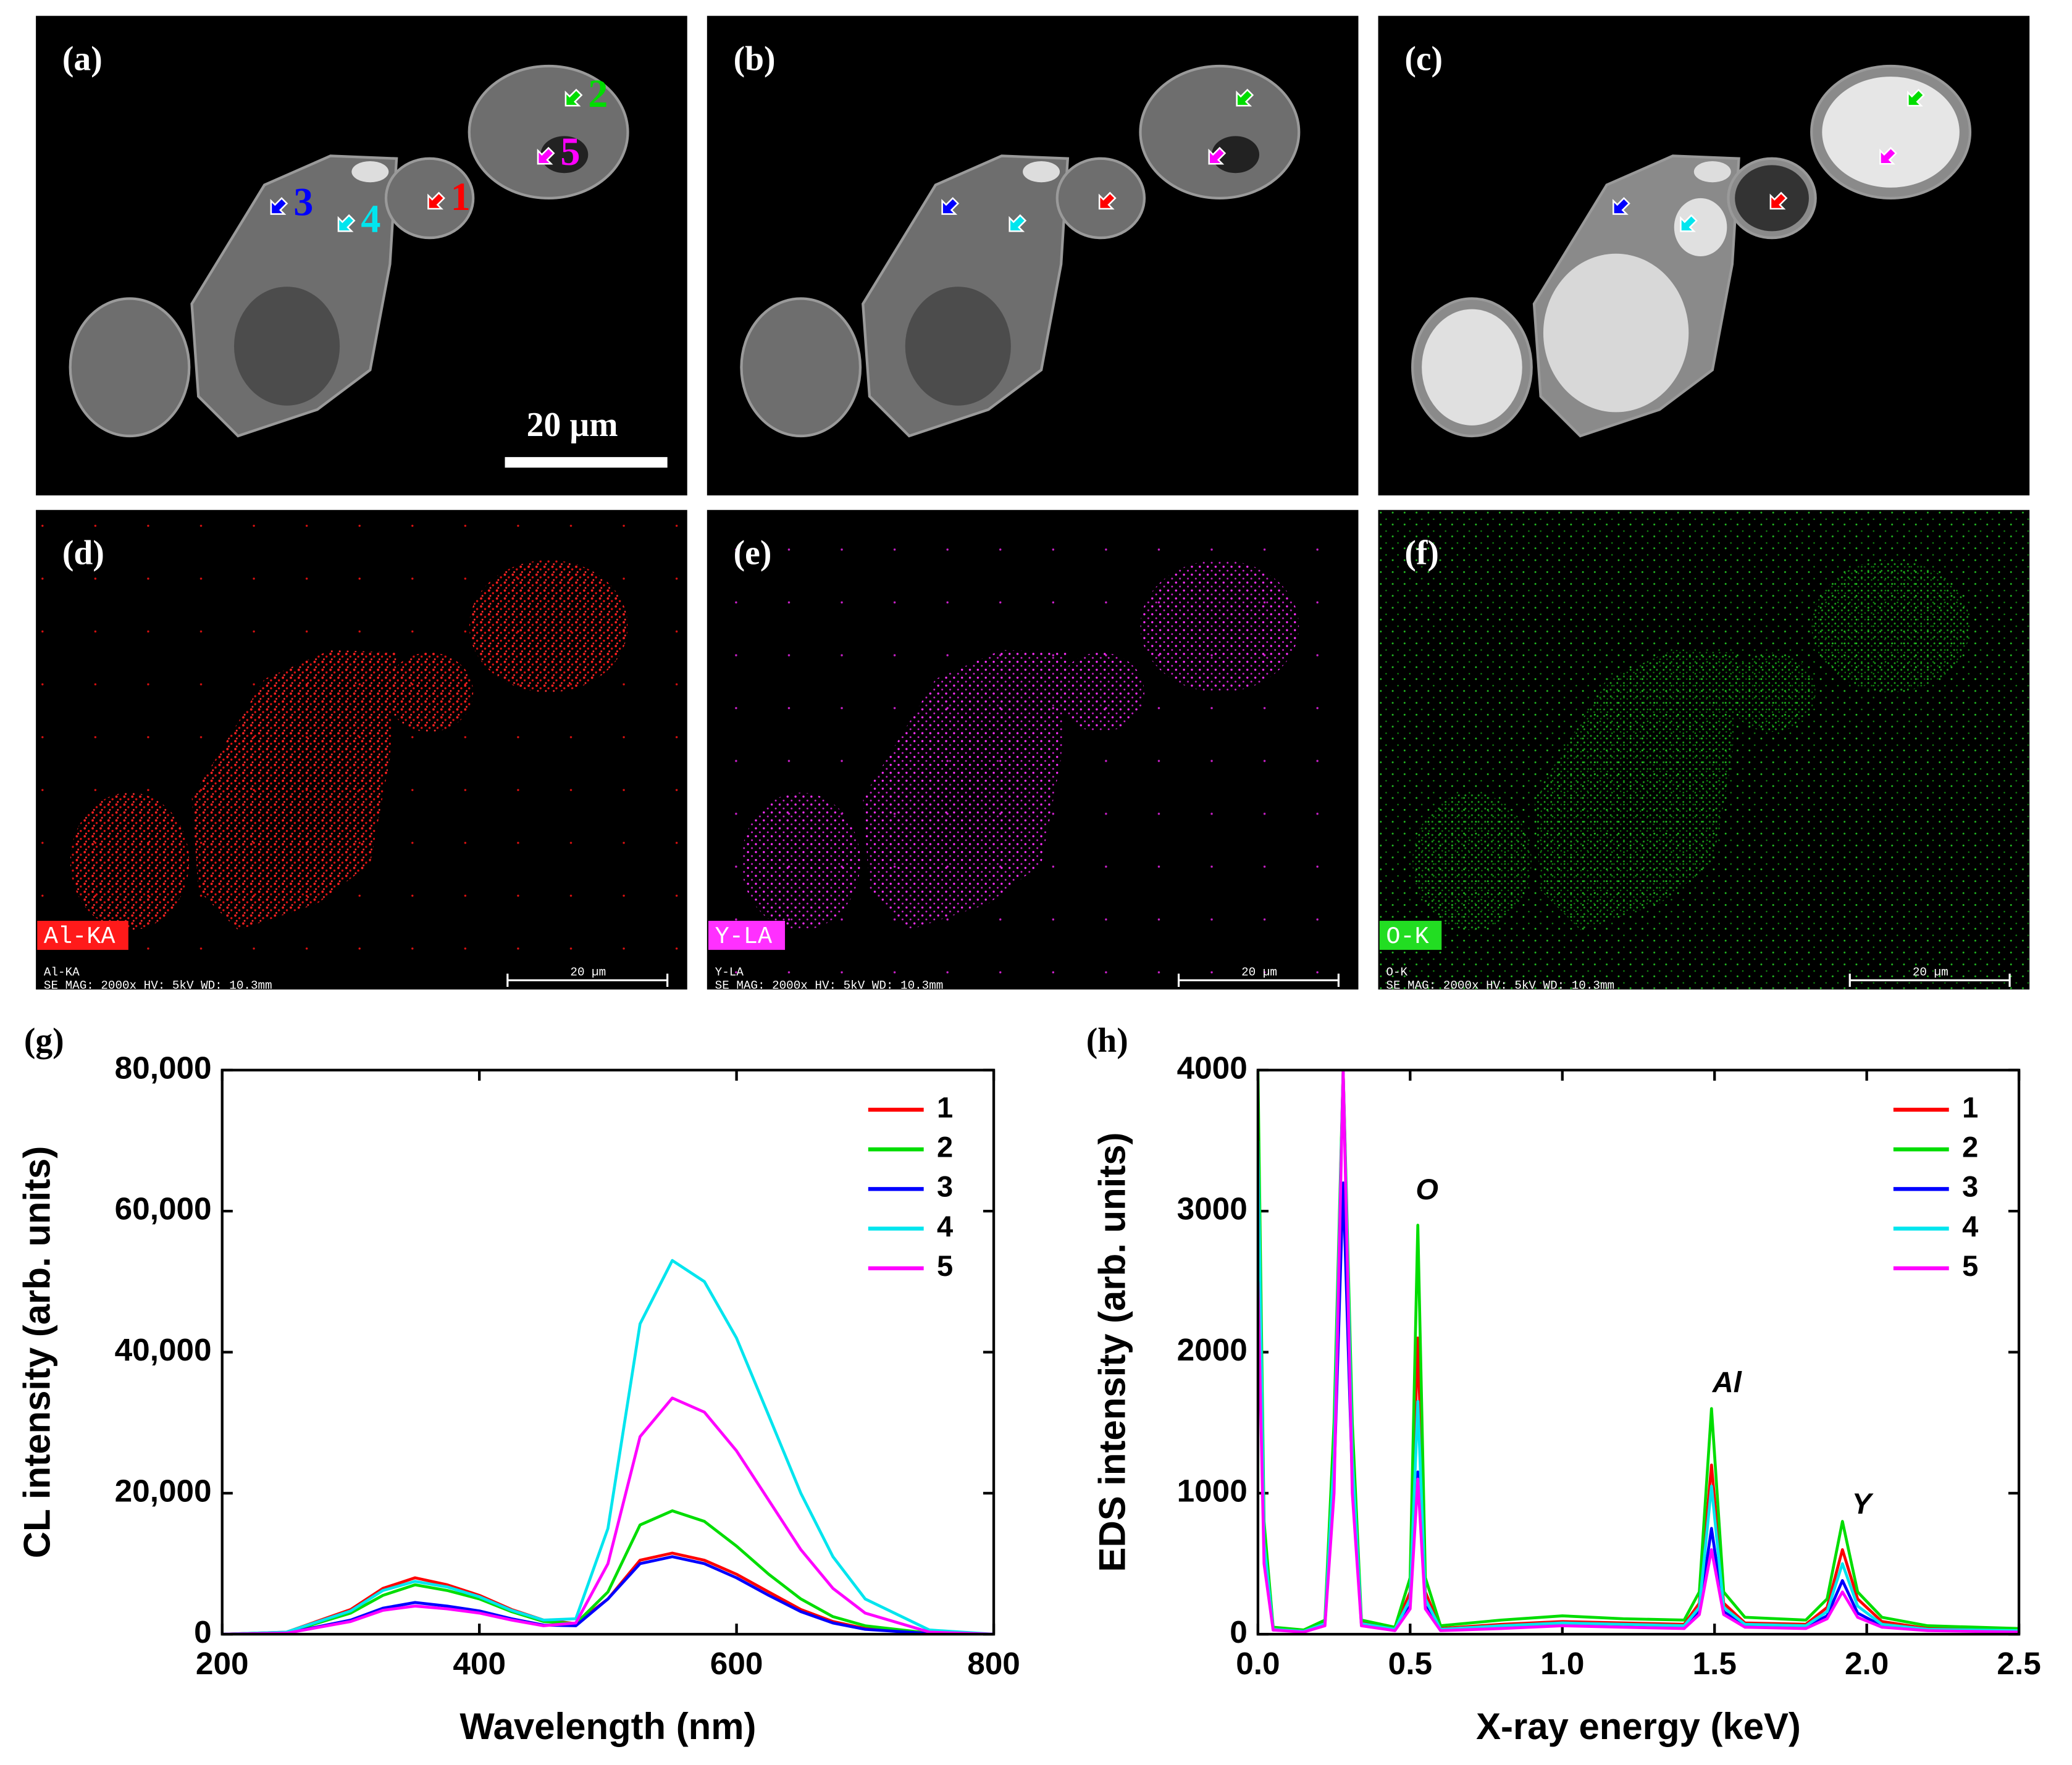 The height and width of the screenshot is (1765, 2072). I want to click on panel-label: (c), so click(1423, 59).